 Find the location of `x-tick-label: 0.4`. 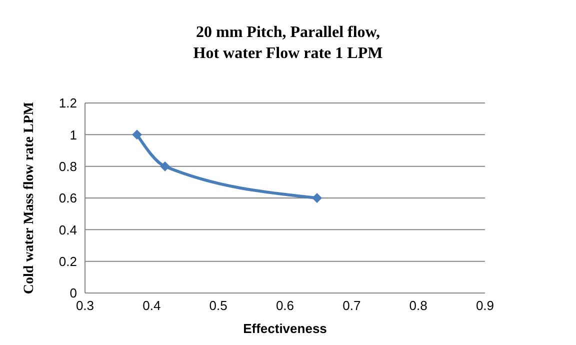

x-tick-label: 0.4 is located at coordinates (151, 306).